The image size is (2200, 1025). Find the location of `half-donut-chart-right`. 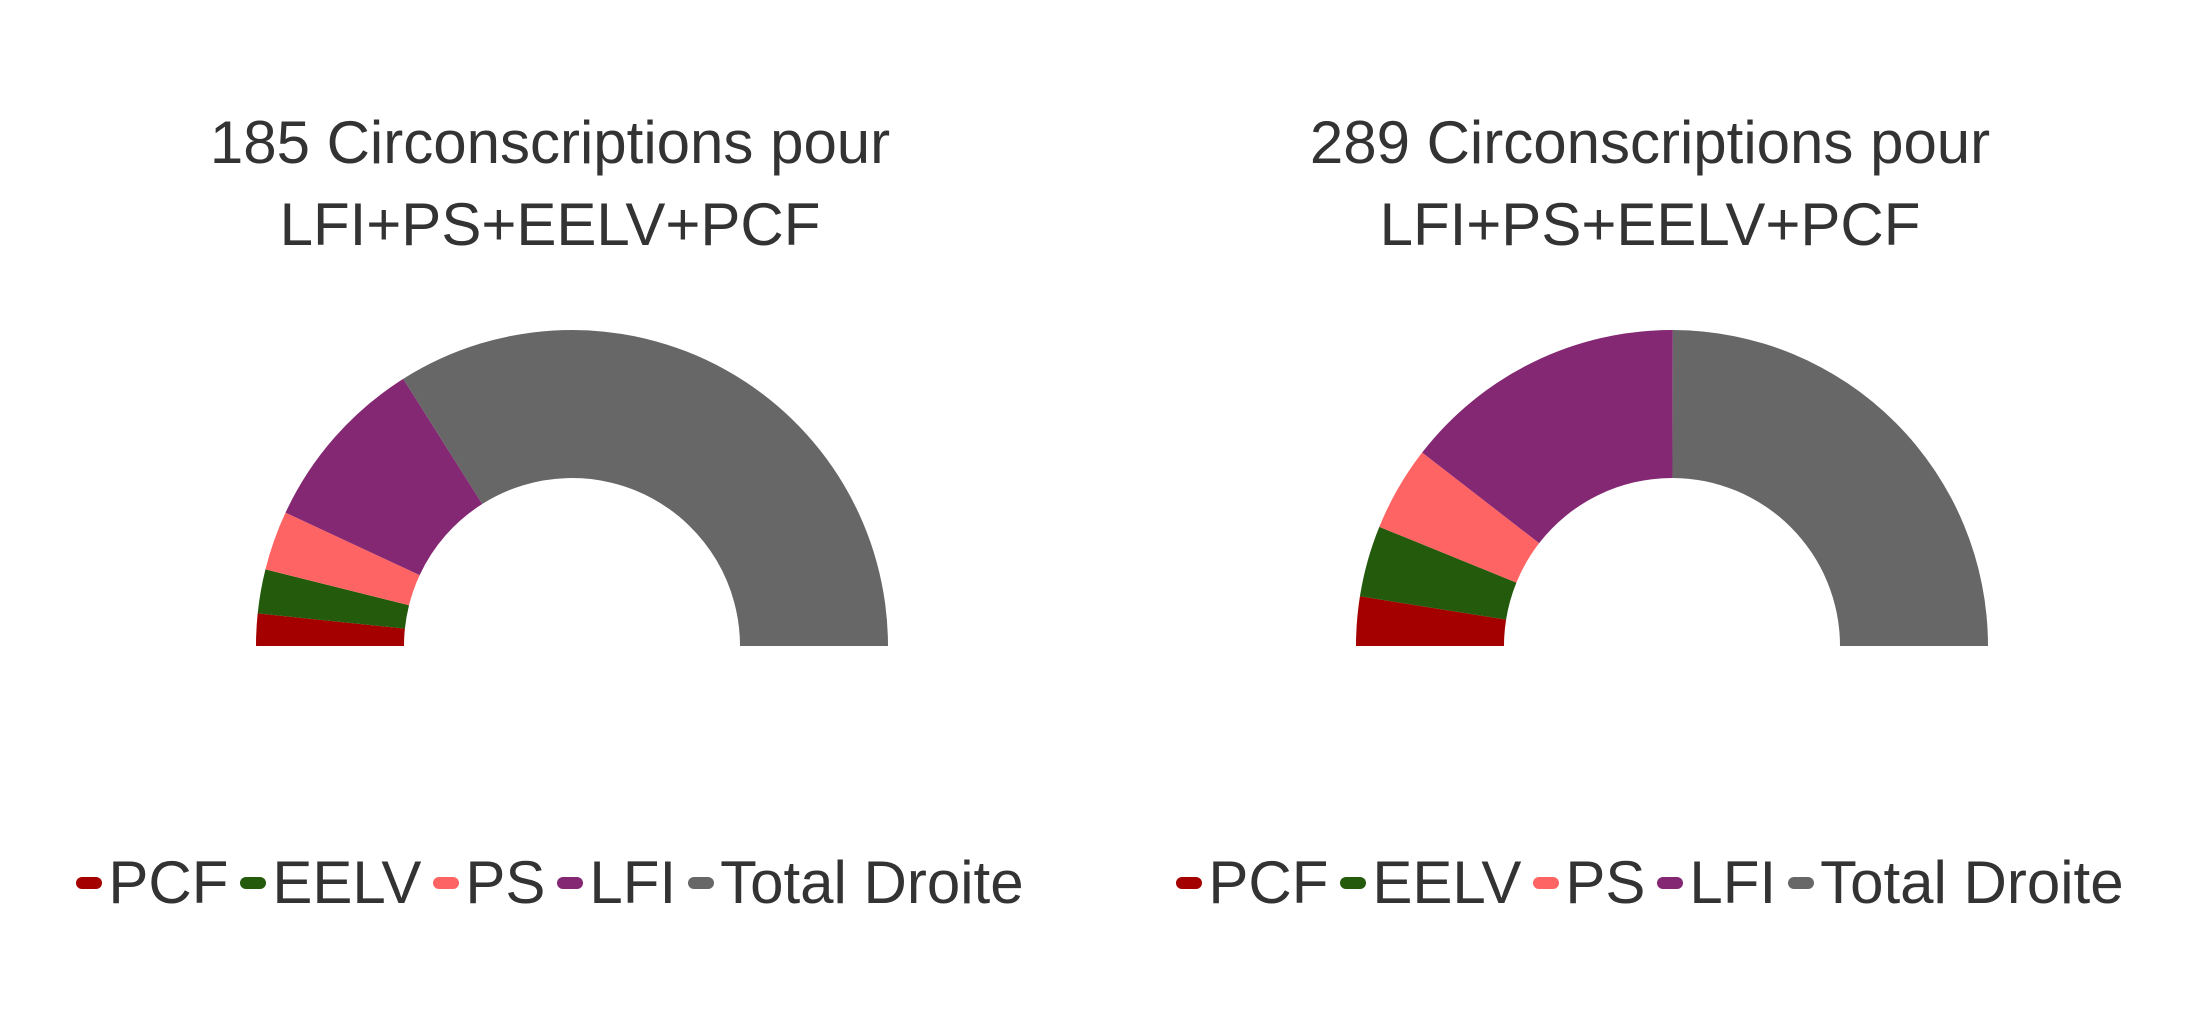

half-donut-chart-right is located at coordinates (1672, 488).